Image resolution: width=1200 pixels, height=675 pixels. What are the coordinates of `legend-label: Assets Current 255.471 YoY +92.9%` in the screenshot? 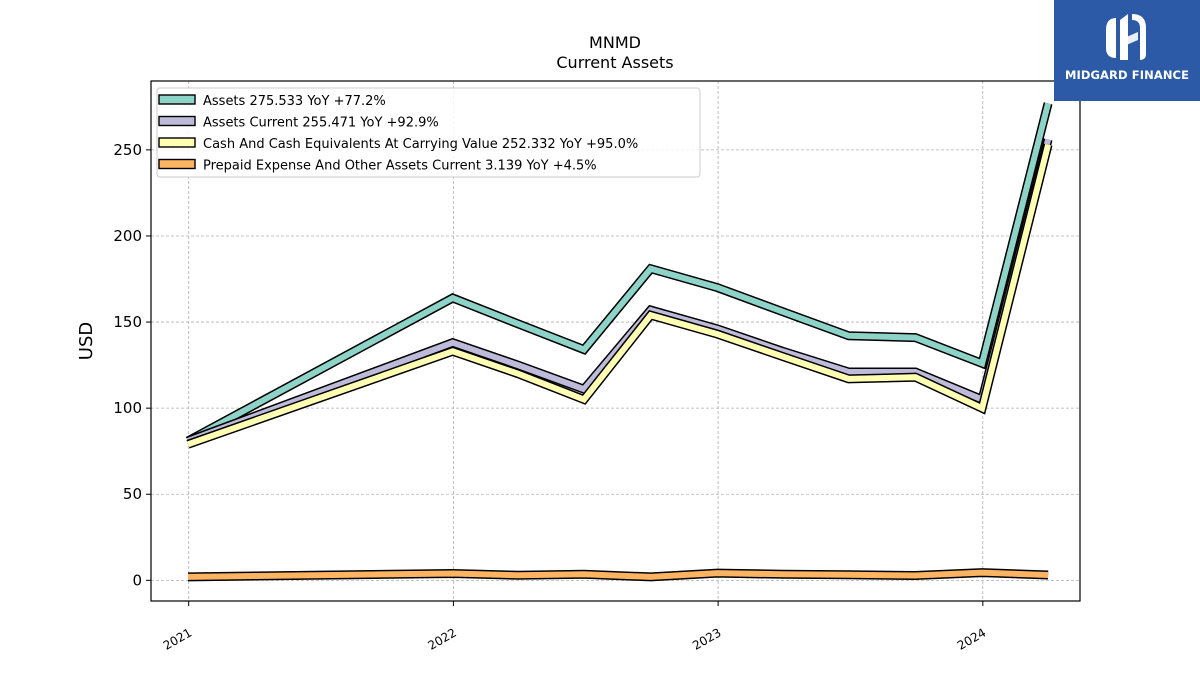 It's located at (321, 123).